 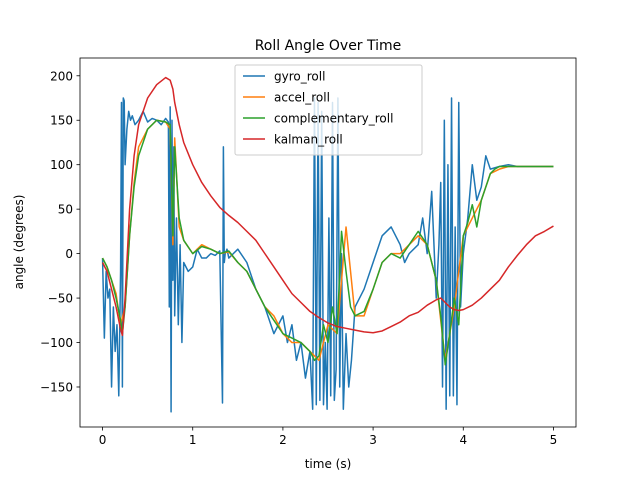 What do you see at coordinates (554, 440) in the screenshot?
I see `x-tick-label: 5` at bounding box center [554, 440].